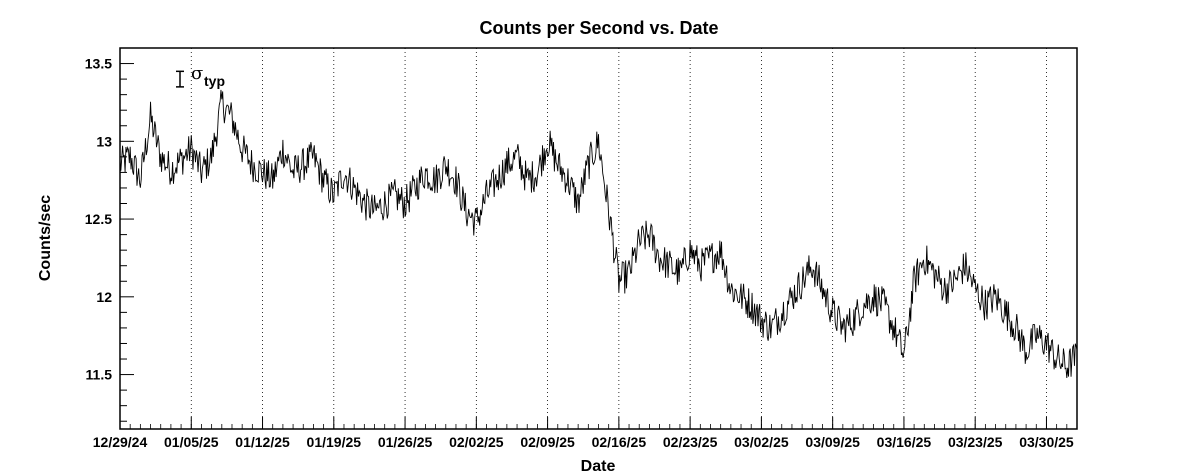 Image resolution: width=1198 pixels, height=476 pixels. I want to click on x-tick-label: 03/09/25, so click(832, 442).